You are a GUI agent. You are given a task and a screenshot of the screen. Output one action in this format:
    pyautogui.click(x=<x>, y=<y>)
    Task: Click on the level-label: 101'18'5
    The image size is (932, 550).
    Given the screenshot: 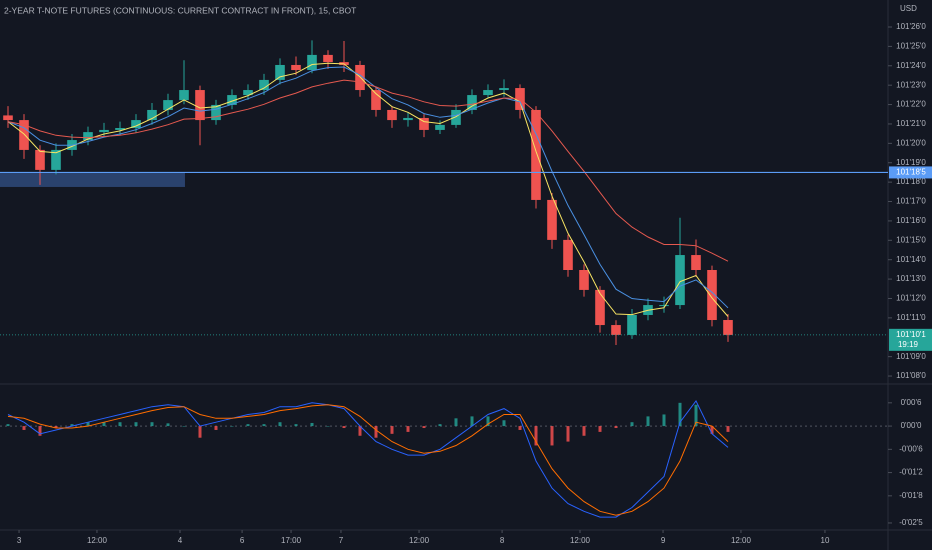 What is the action you would take?
    pyautogui.click(x=911, y=172)
    